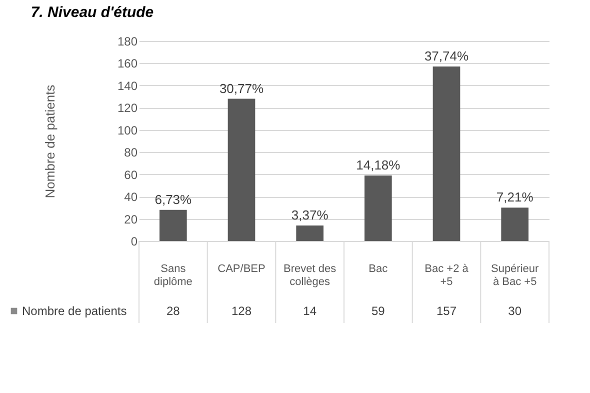 This screenshot has height=393, width=590. I want to click on annotation: 14,18%, so click(378, 164).